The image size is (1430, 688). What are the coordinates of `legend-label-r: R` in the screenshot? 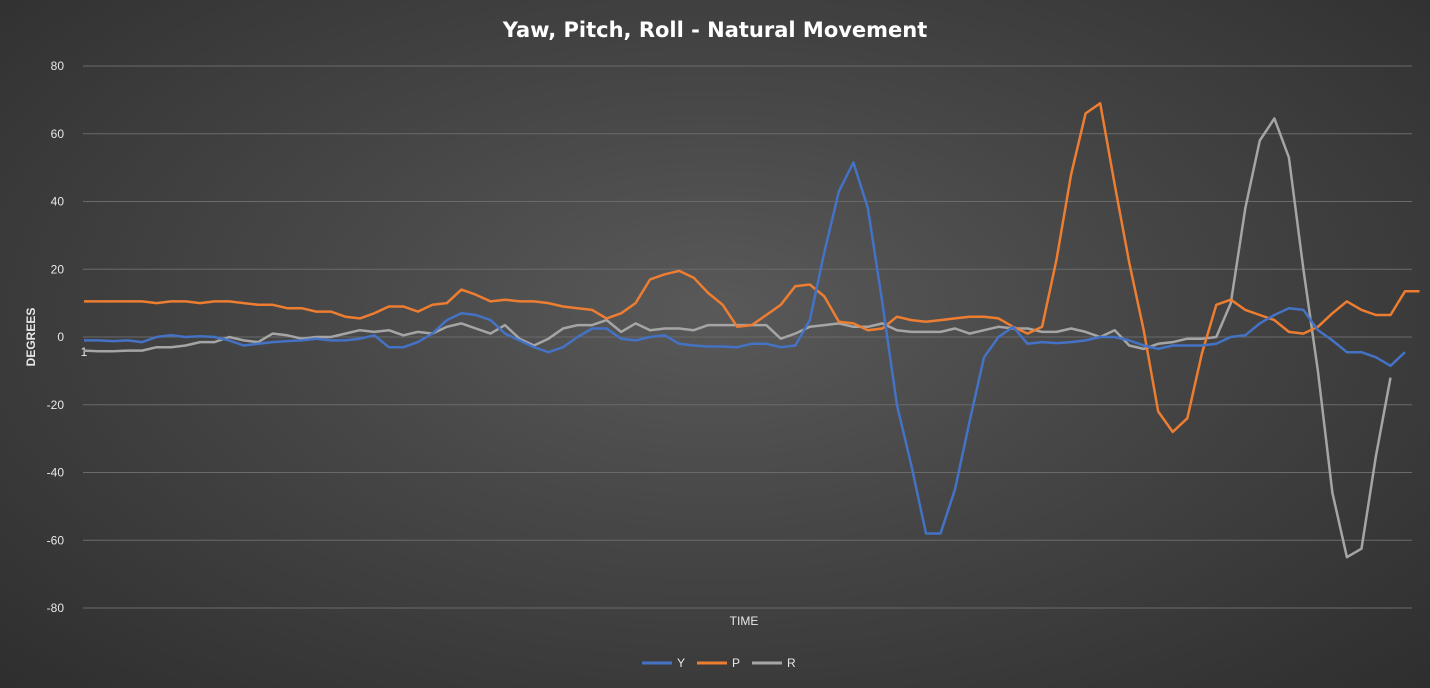 It's located at (791, 663).